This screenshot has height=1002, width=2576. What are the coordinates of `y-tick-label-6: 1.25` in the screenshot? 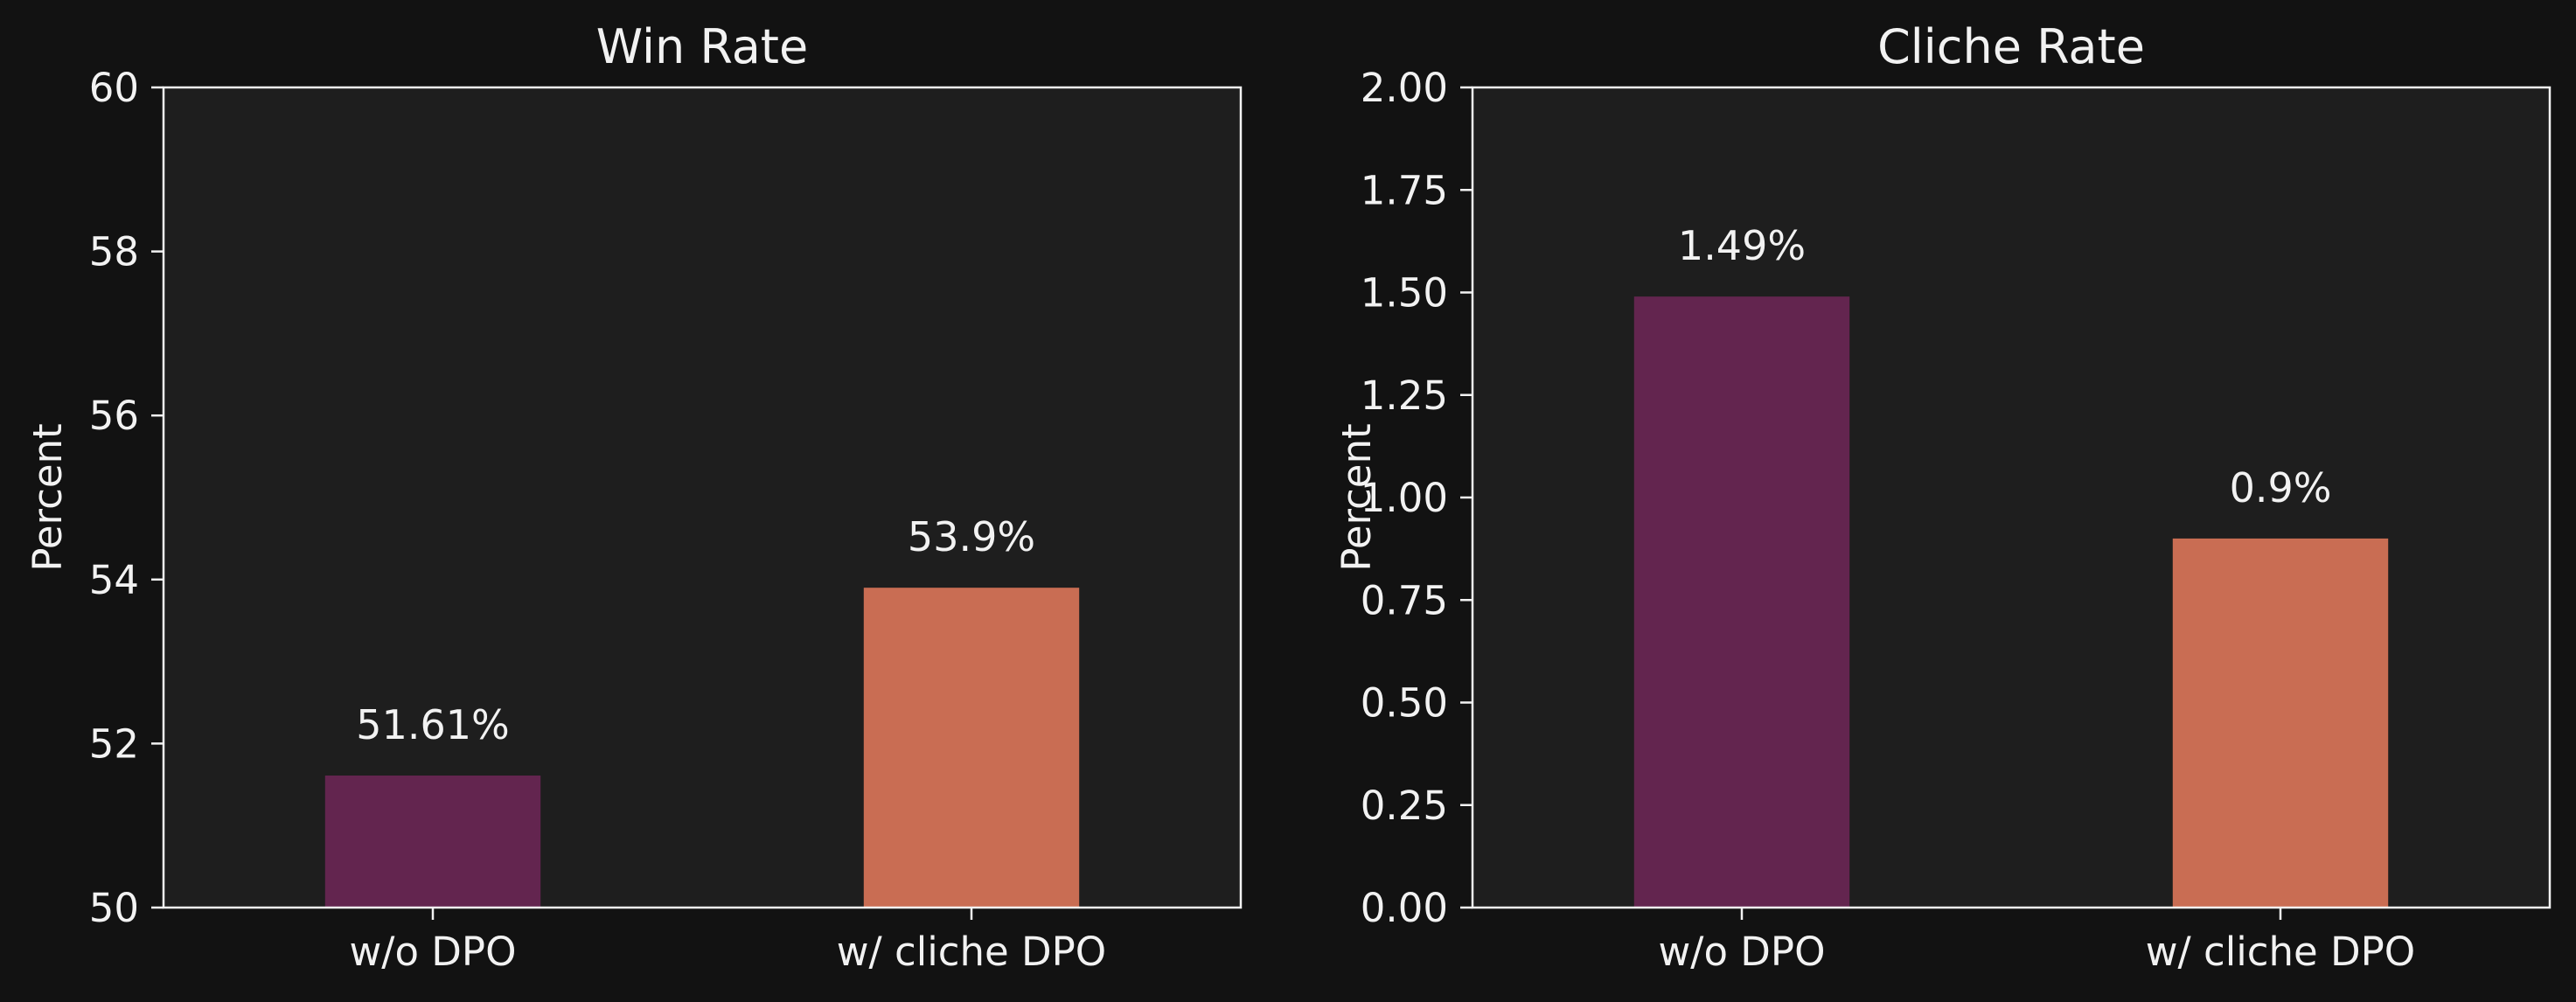 It's located at (1404, 395).